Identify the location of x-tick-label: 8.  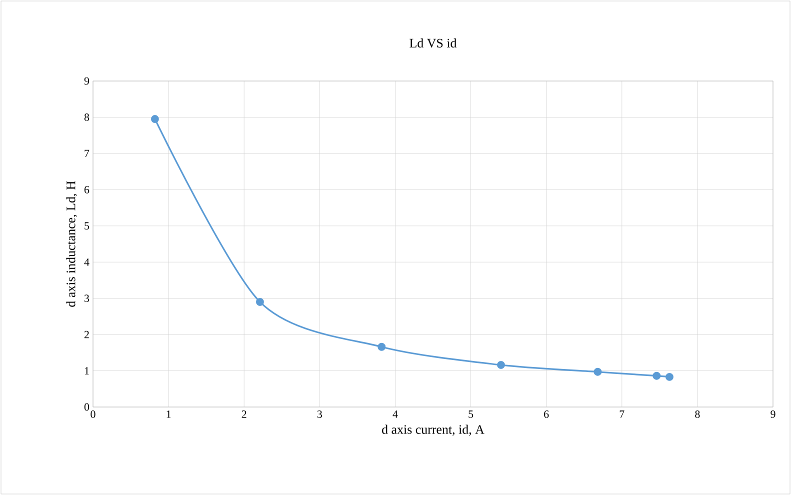
(697, 414).